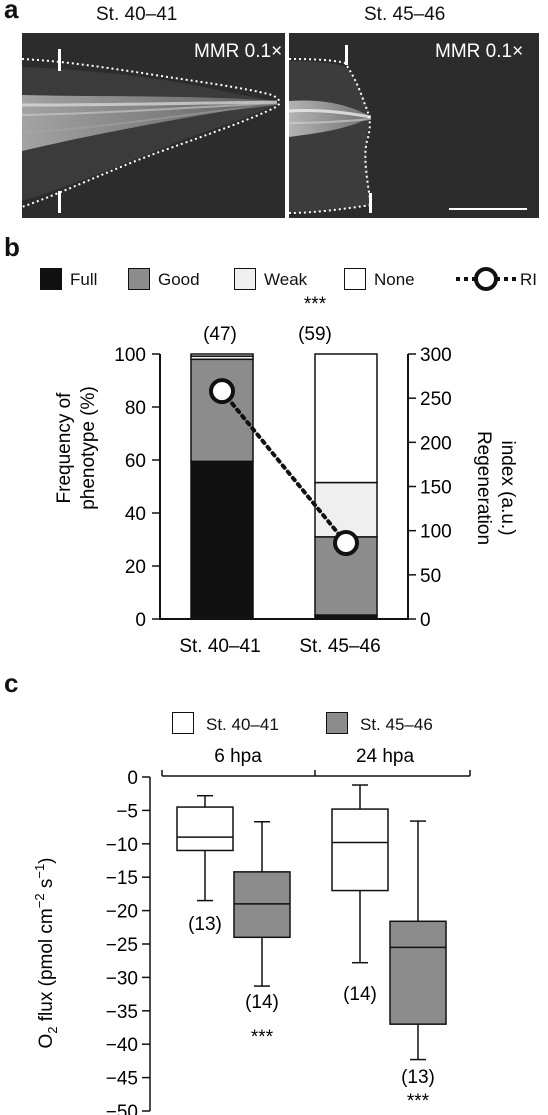  What do you see at coordinates (135, 461) in the screenshot?
I see `left-tick-label: 60` at bounding box center [135, 461].